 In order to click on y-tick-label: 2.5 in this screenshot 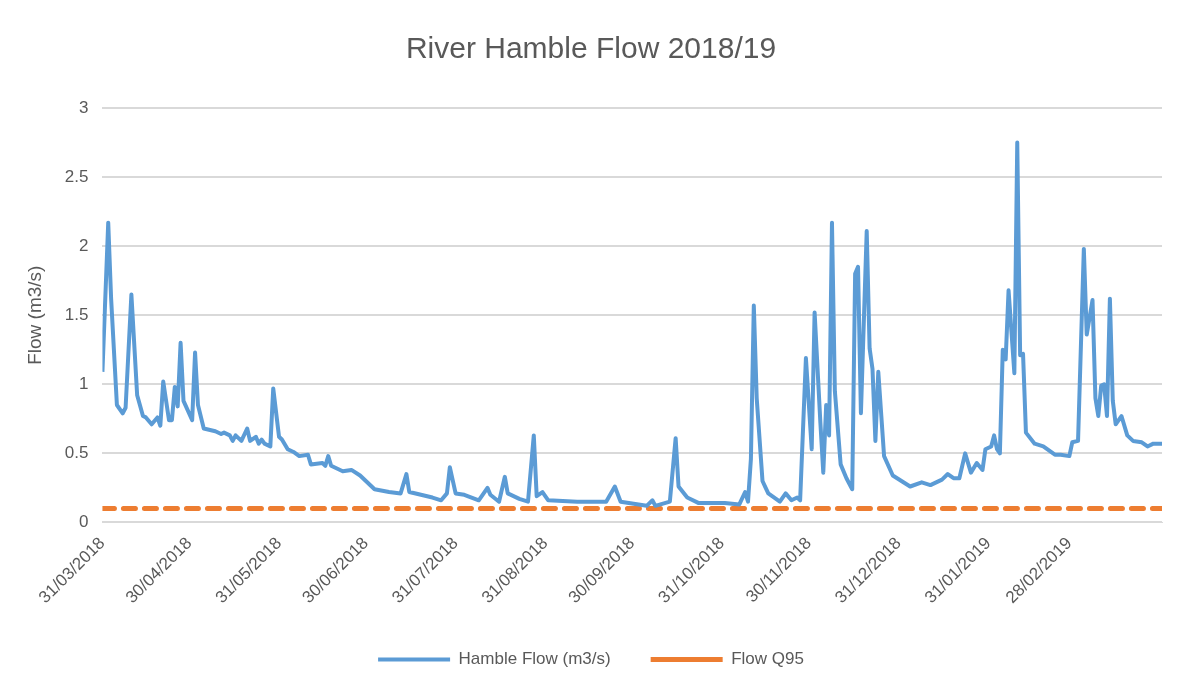, I will do `click(76, 176)`.